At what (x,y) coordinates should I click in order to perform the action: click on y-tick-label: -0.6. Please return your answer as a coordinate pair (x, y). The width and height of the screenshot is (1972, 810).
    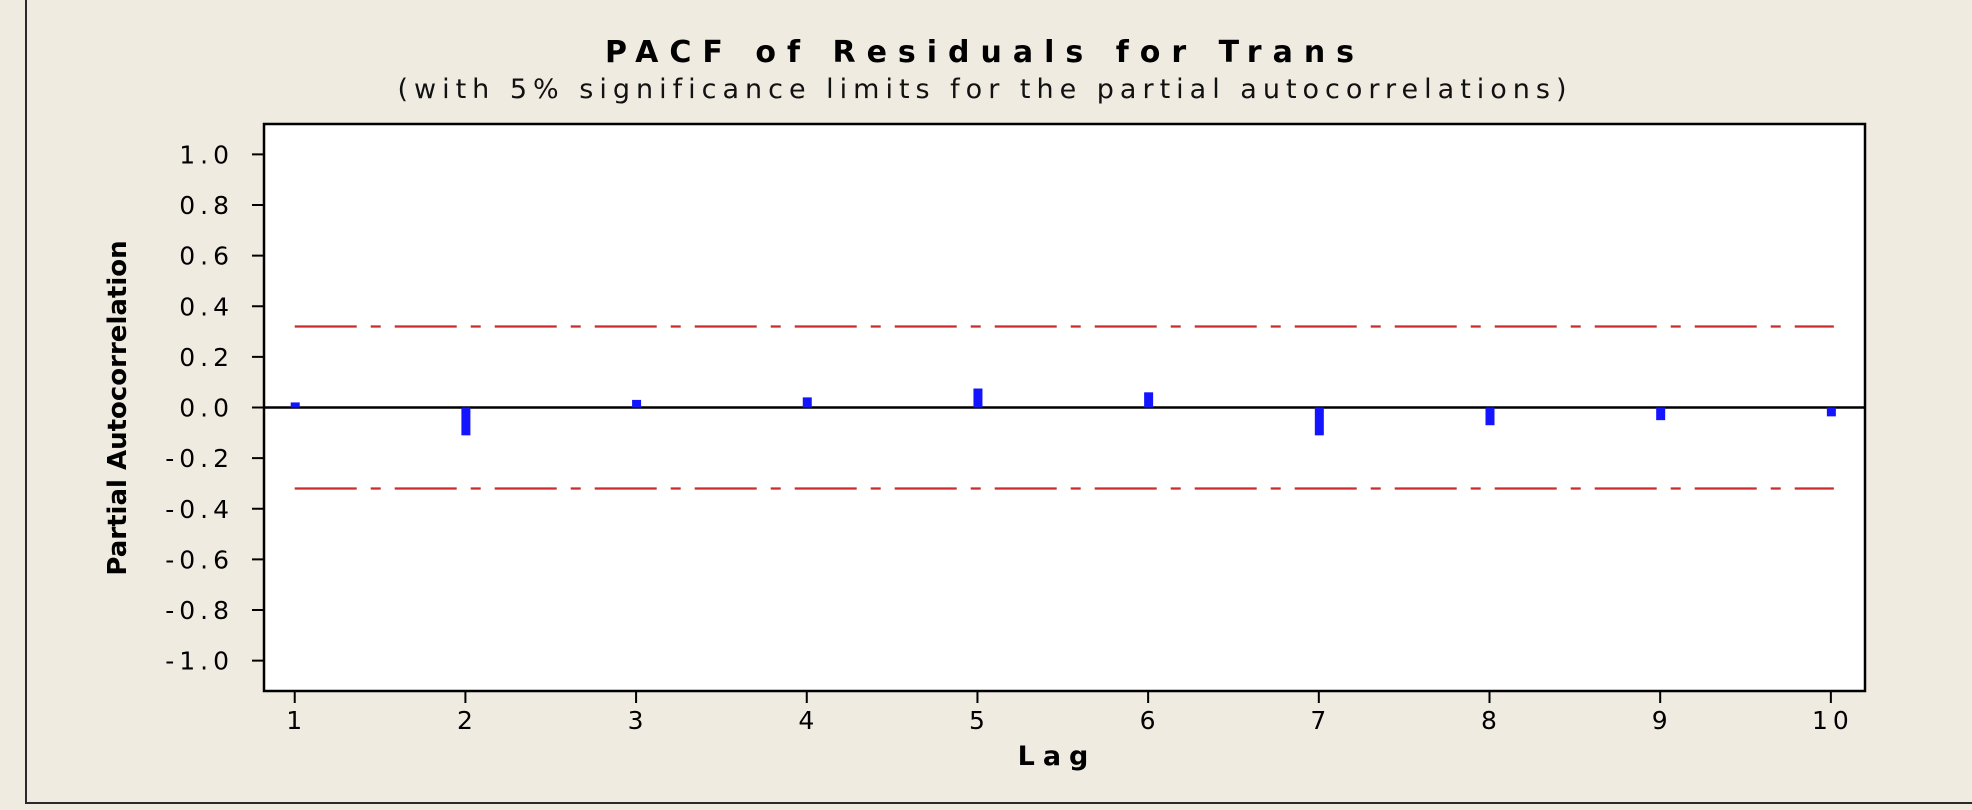
    Looking at the image, I should click on (199, 559).